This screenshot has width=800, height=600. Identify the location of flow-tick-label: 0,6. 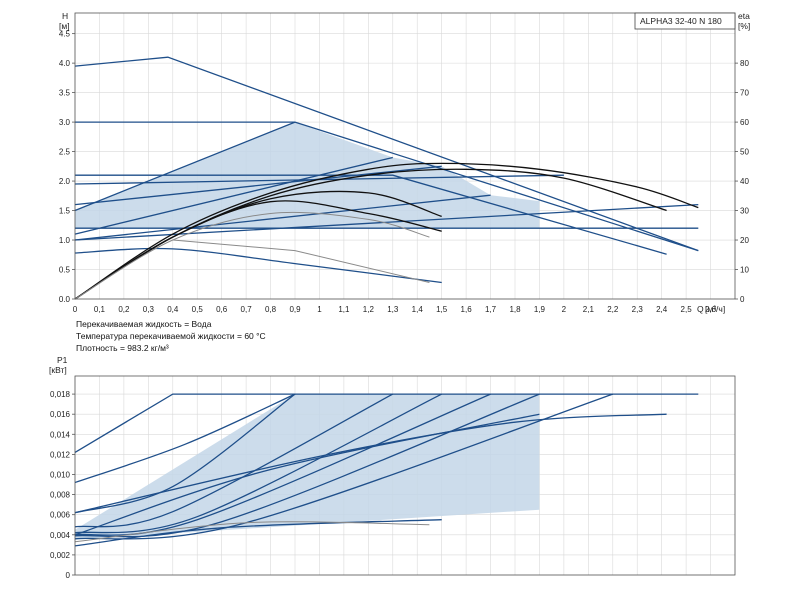
(222, 309).